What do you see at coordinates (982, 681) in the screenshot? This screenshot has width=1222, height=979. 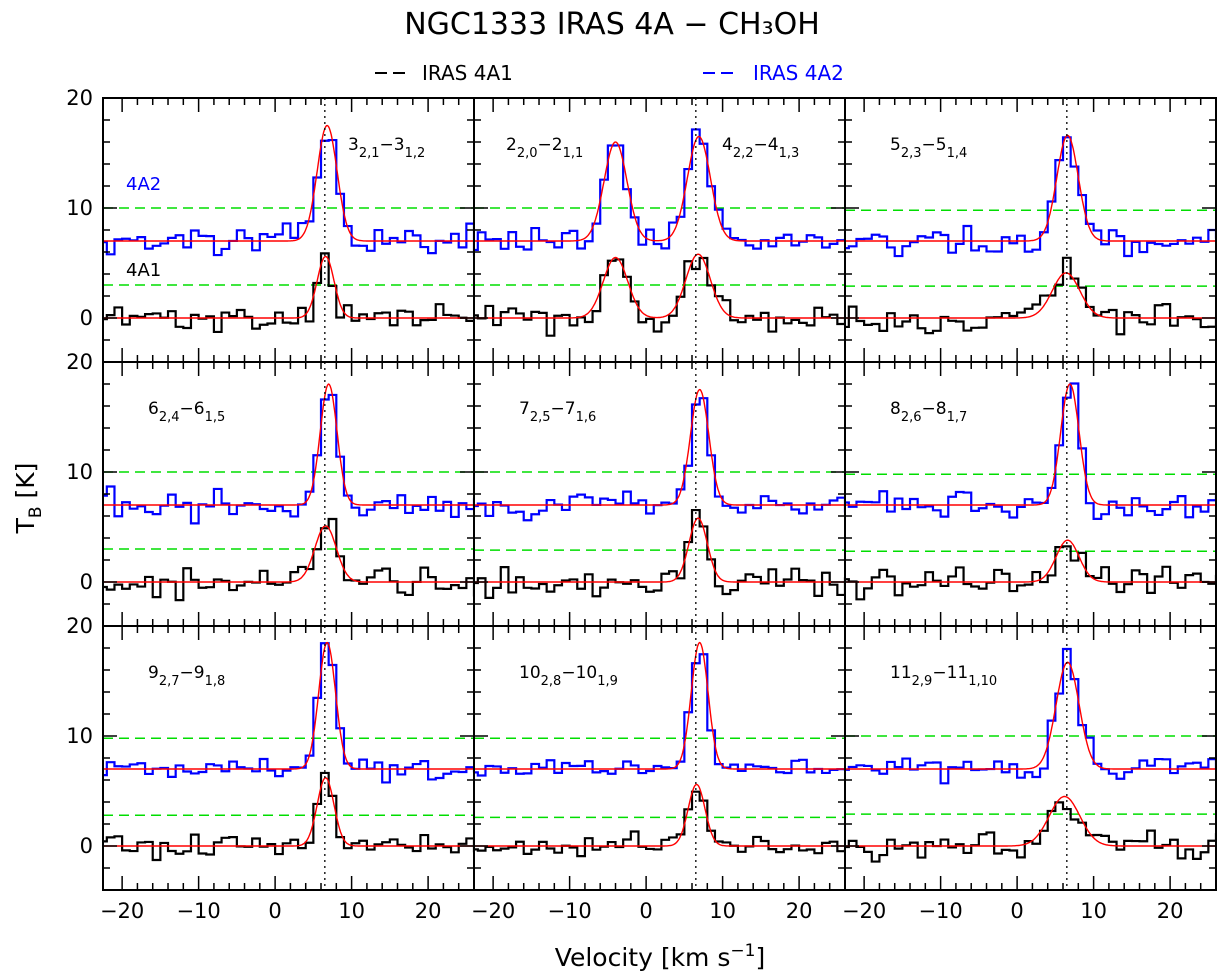 I see `transition-label-part: 1,10` at bounding box center [982, 681].